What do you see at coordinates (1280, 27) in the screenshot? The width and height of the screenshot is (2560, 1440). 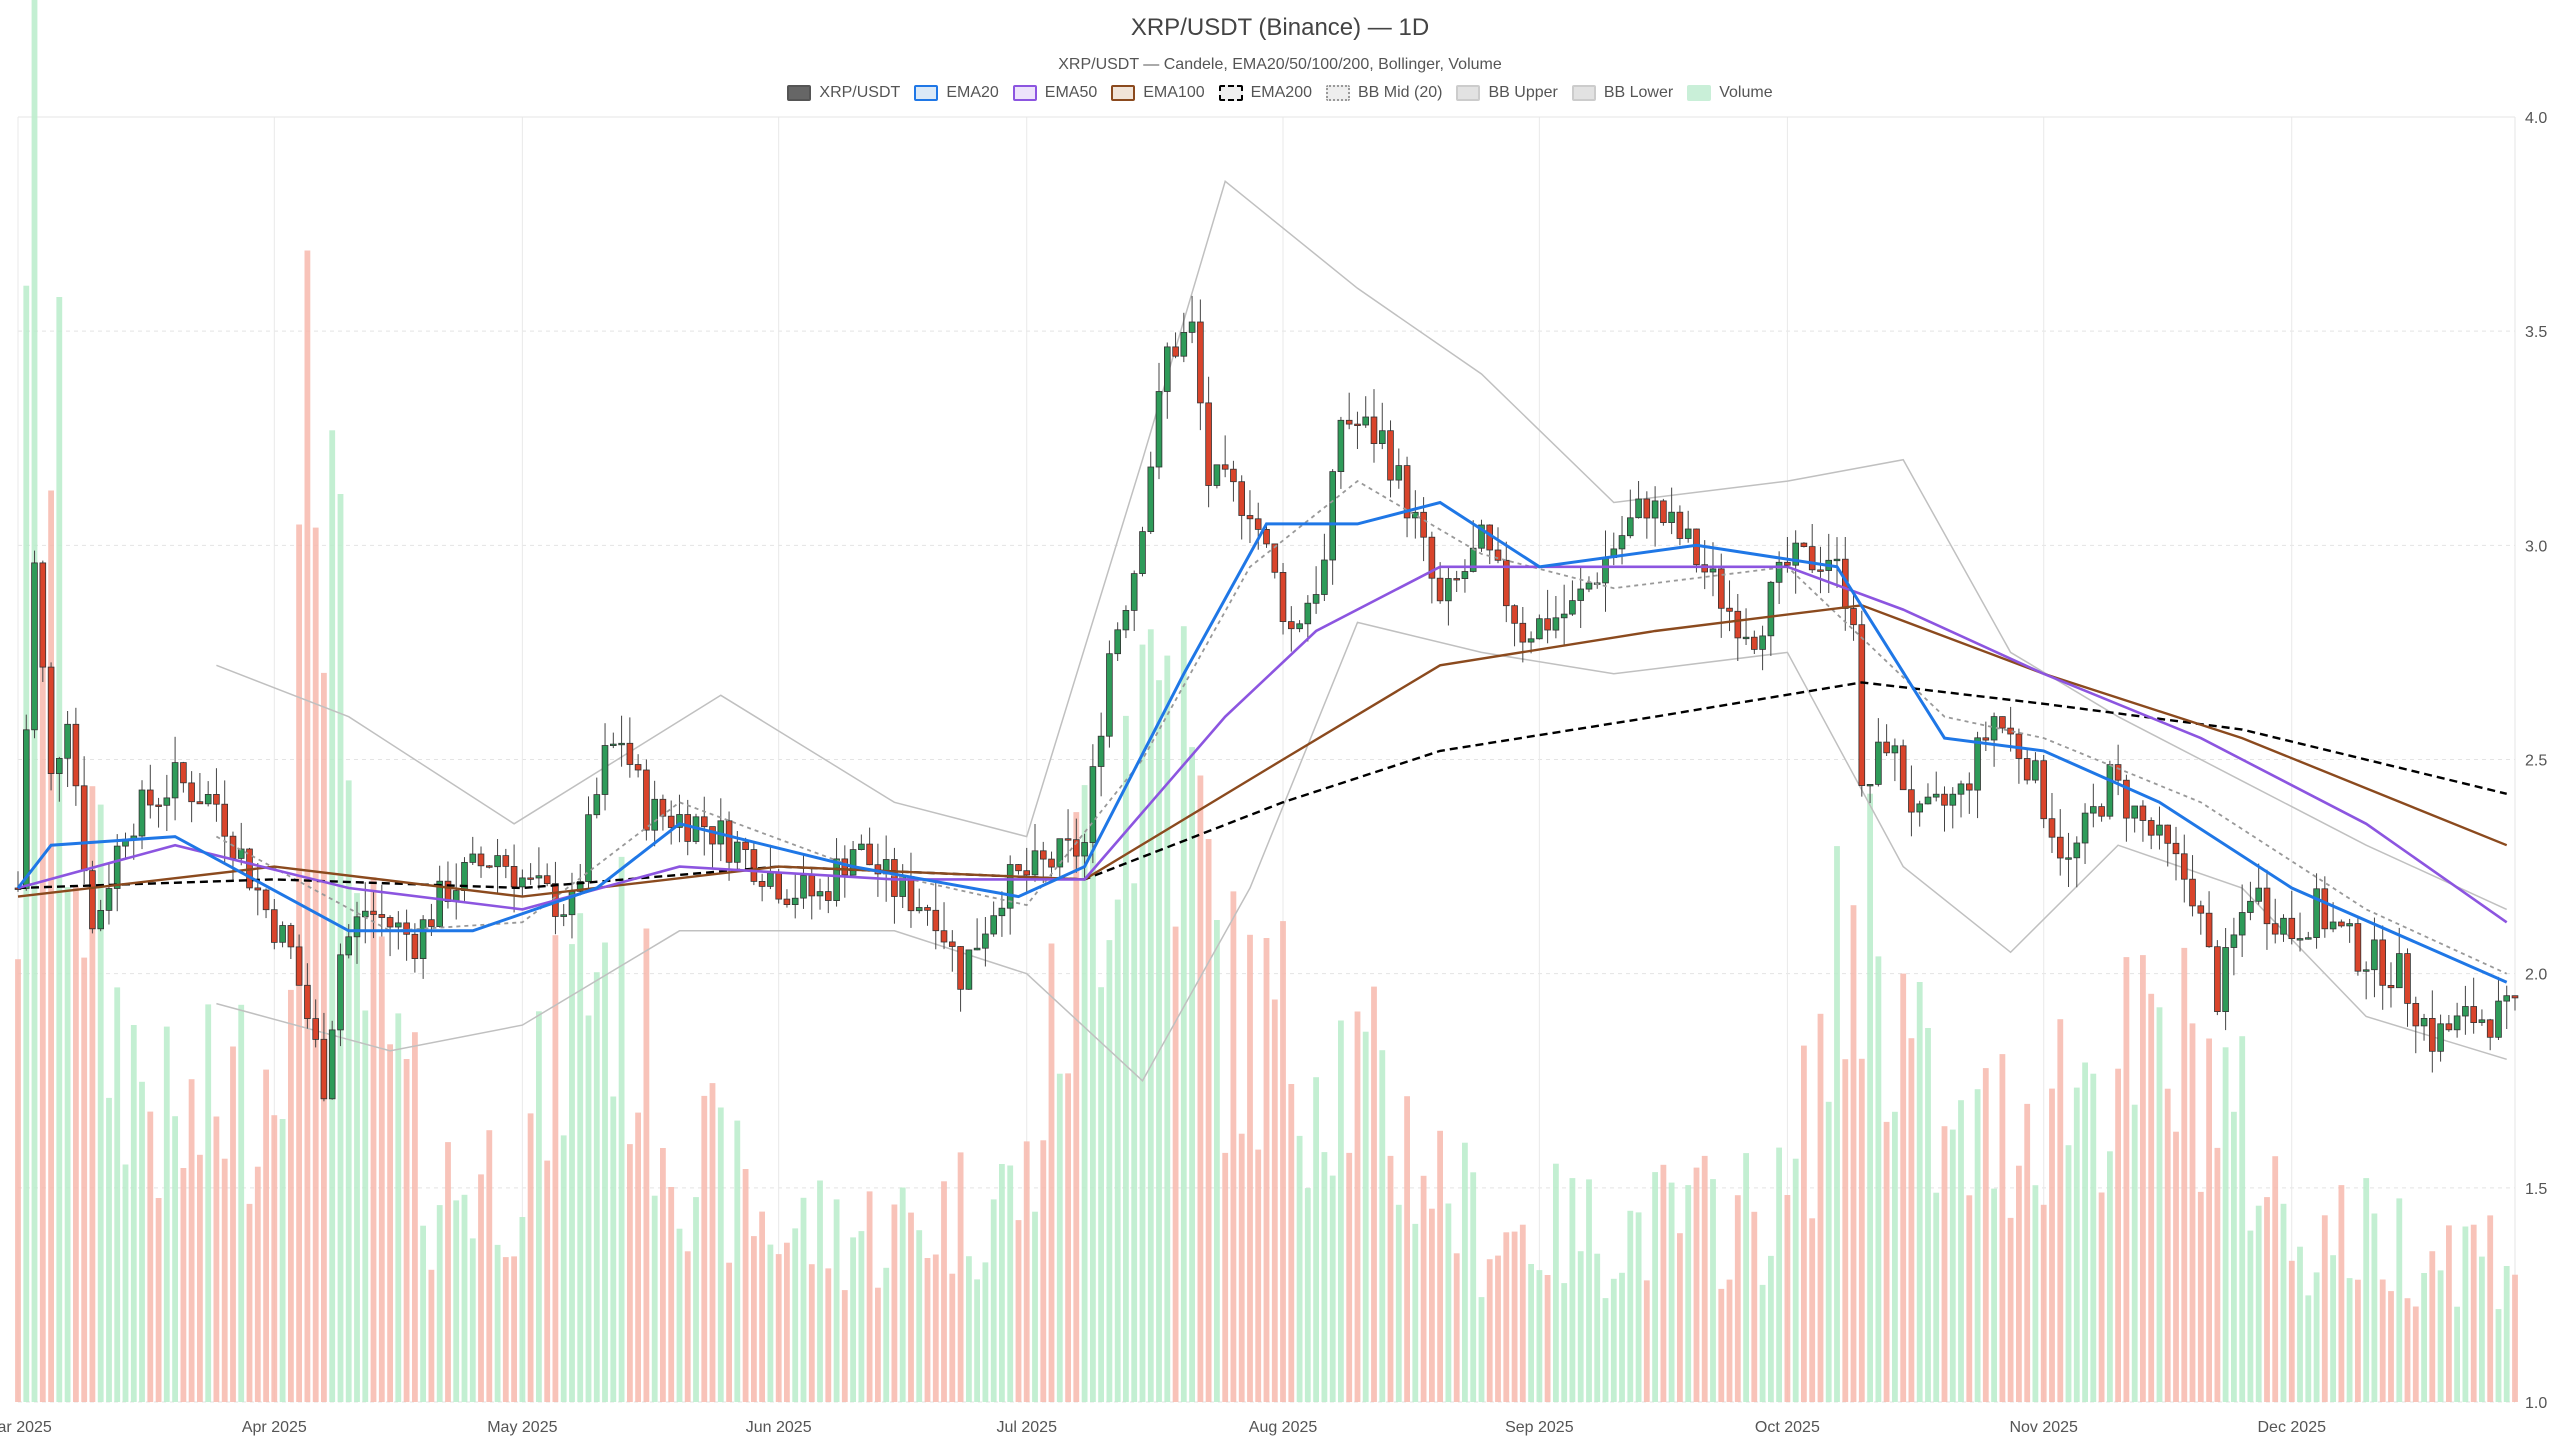 I see `chart-title: XRP/USDT (Binance) — 1D` at bounding box center [1280, 27].